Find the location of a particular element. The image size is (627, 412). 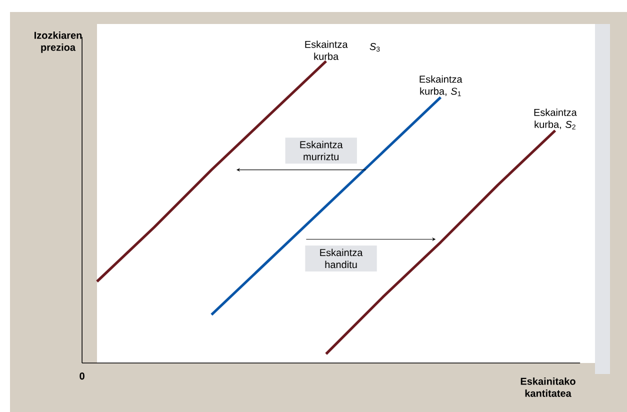

annotation: Eskaintza murriztu is located at coordinates (321, 150).